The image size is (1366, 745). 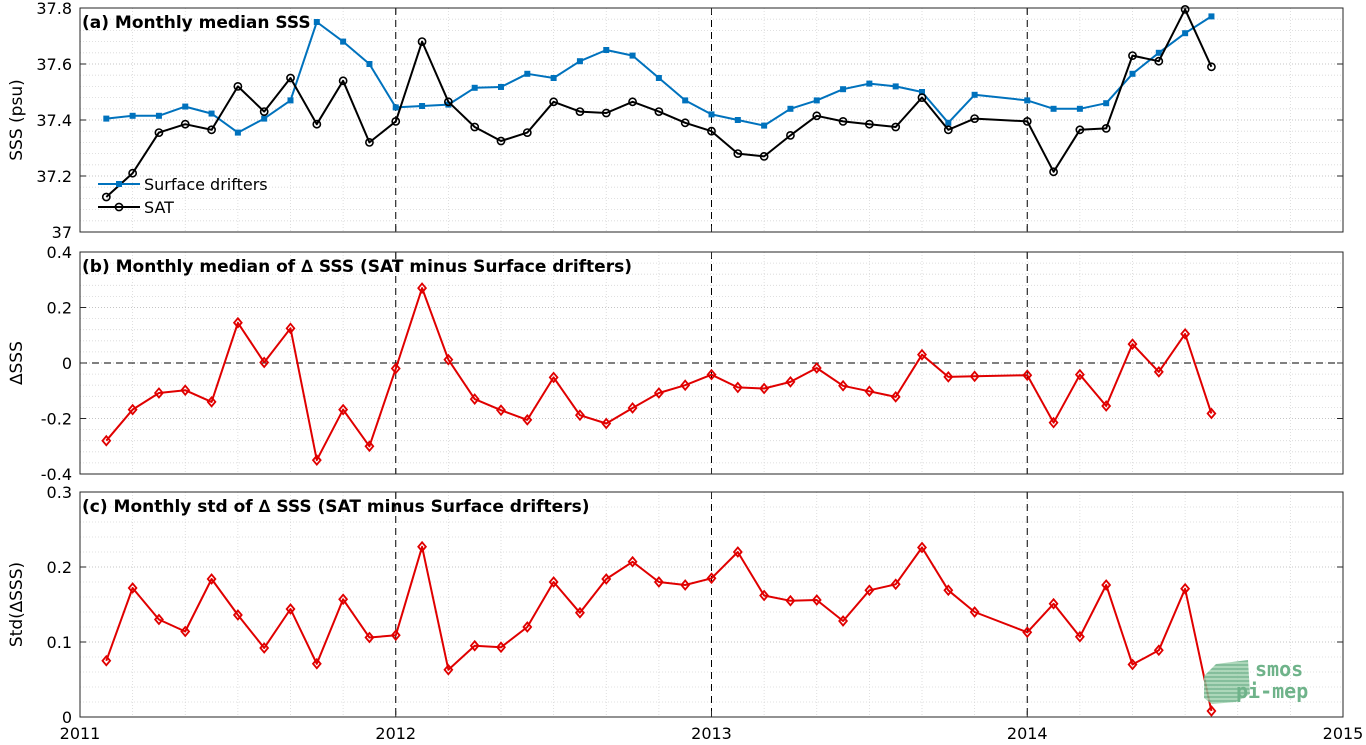 I want to click on y-tick-label: 37.4, so click(x=54, y=120).